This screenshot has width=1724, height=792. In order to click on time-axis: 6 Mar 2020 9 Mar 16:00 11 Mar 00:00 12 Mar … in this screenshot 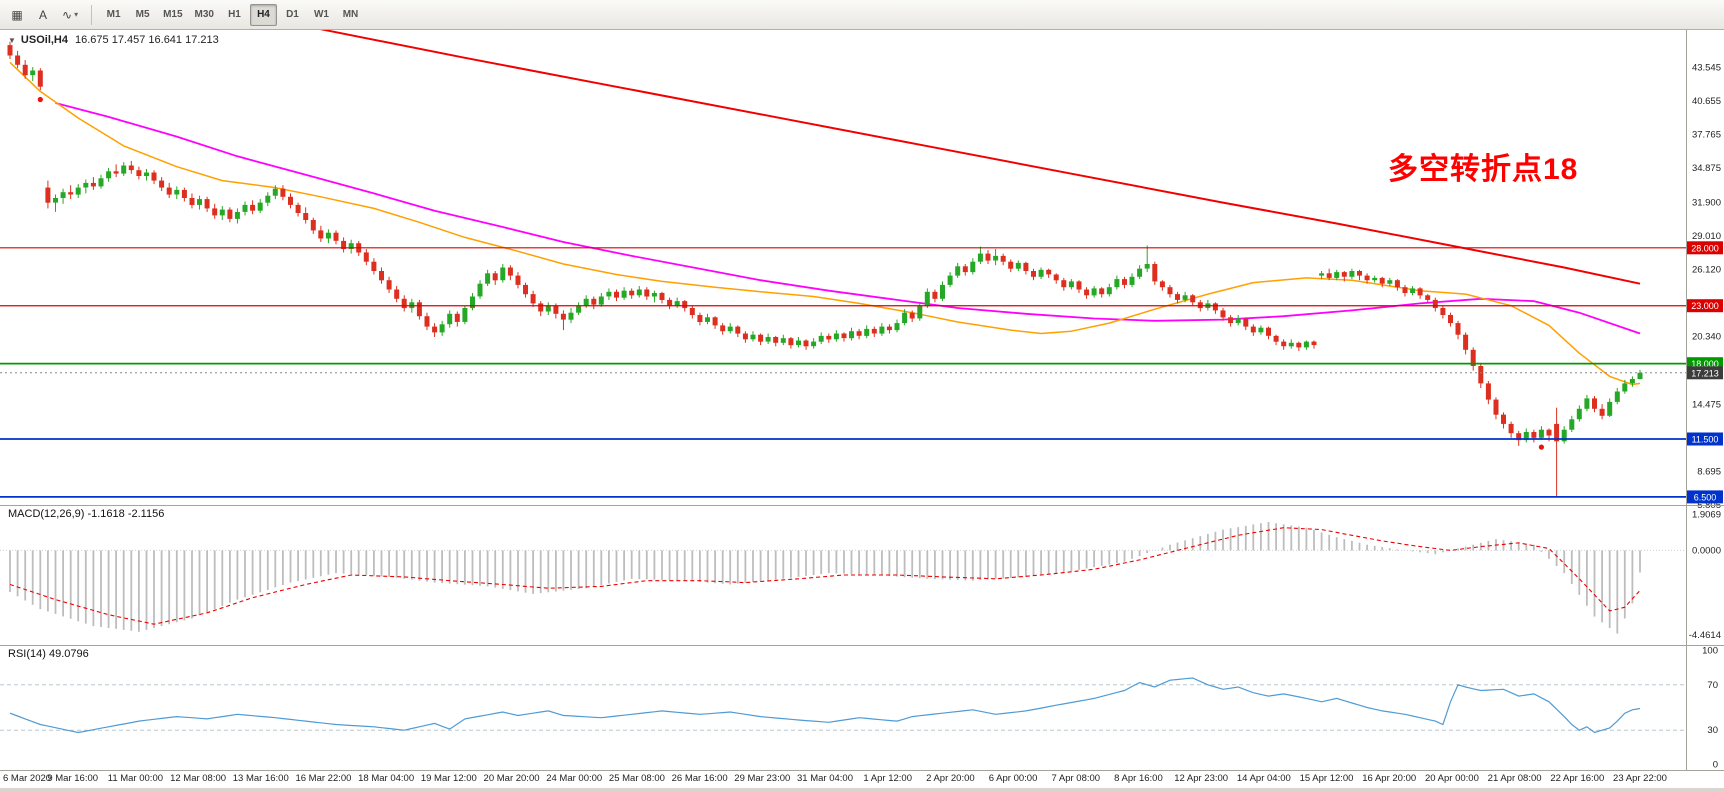, I will do `click(843, 779)`.